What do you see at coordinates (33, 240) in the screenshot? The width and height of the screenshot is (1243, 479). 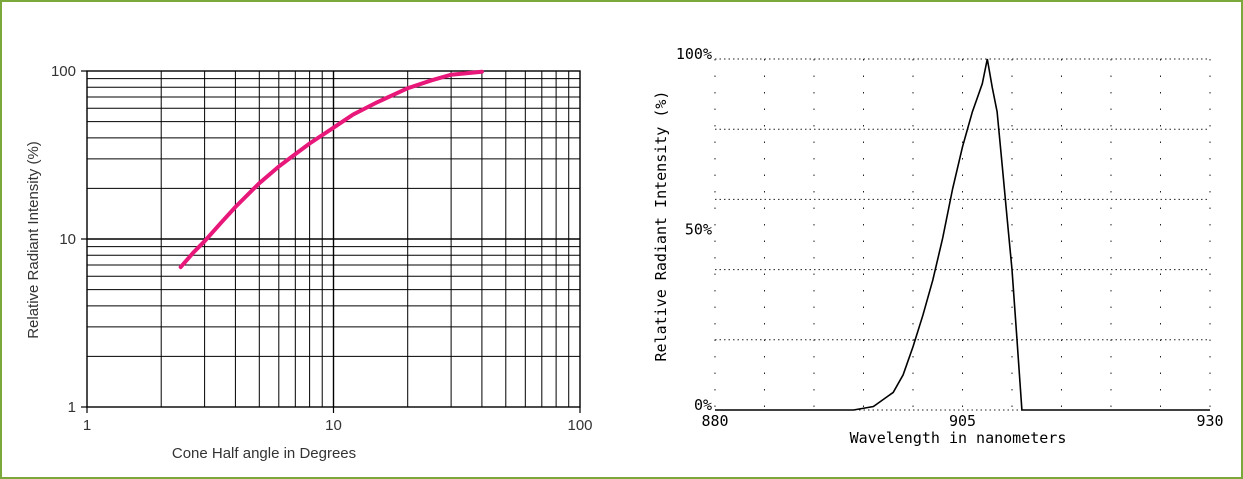 I see `left-y-axis-label: Relative Radiant Intensity (%)` at bounding box center [33, 240].